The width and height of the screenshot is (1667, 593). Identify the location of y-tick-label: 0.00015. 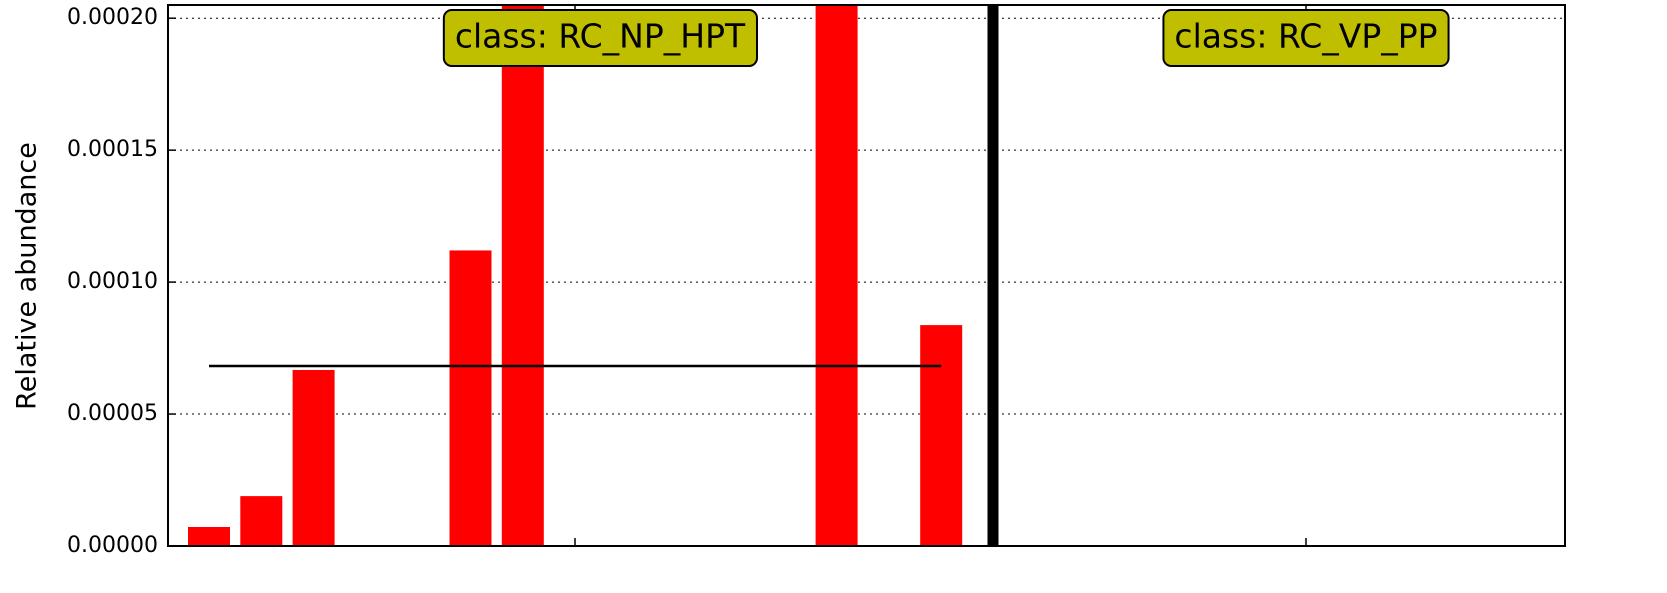
(112, 149).